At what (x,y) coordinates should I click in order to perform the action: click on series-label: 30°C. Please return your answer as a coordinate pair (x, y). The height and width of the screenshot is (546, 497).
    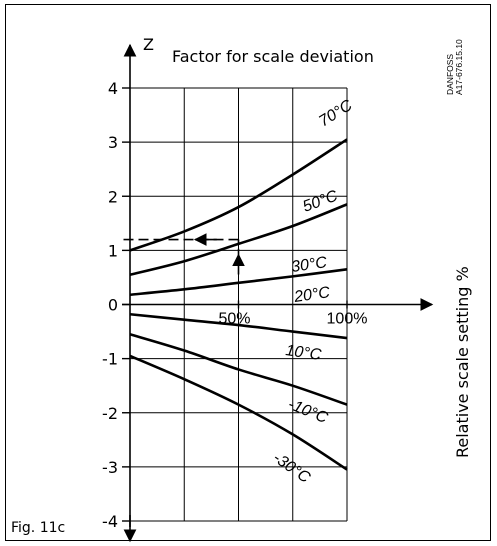
    Looking at the image, I should click on (309, 265).